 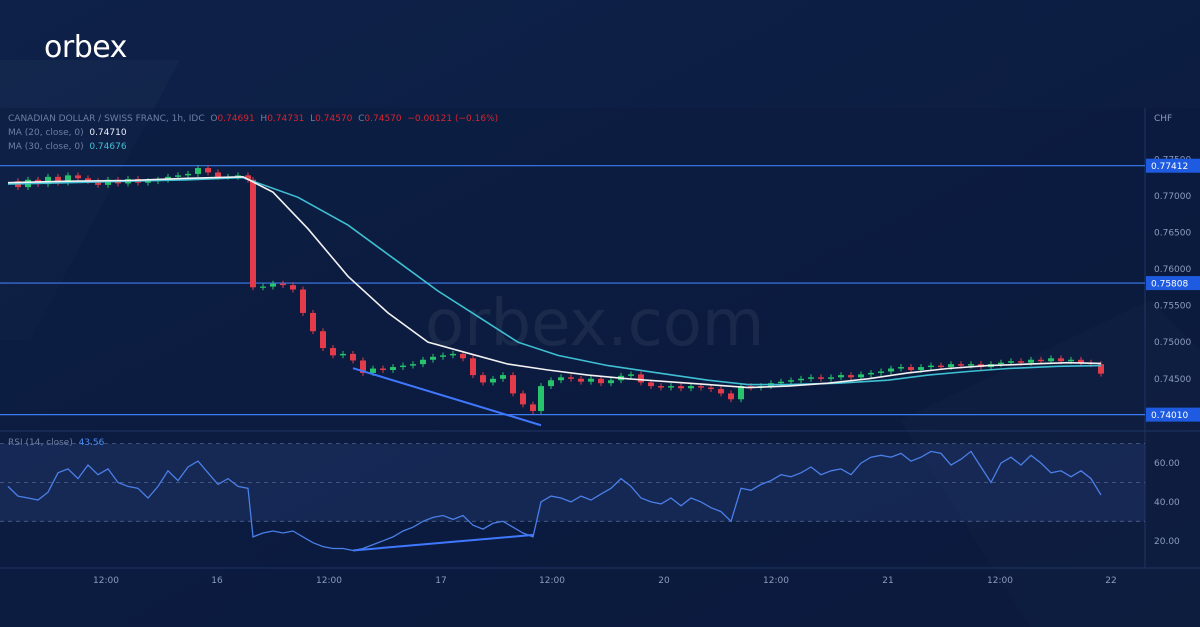 I want to click on ma30-label: MA (30, close, 0), so click(x=46, y=147).